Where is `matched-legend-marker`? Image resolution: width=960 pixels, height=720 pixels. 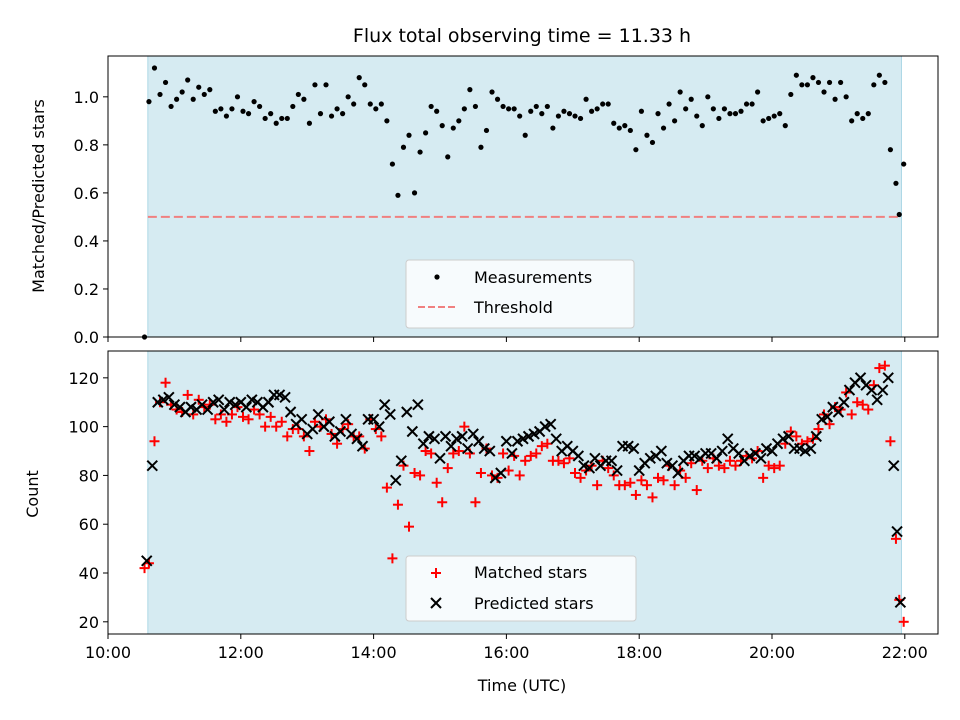
matched-legend-marker is located at coordinates (436, 573).